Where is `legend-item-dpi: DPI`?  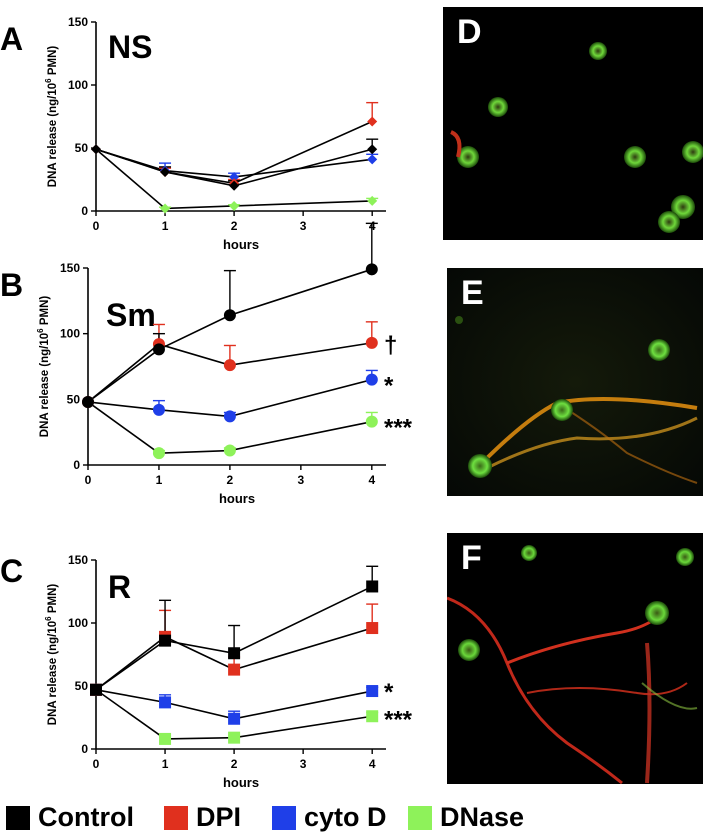 legend-item-dpi: DPI is located at coordinates (202, 817).